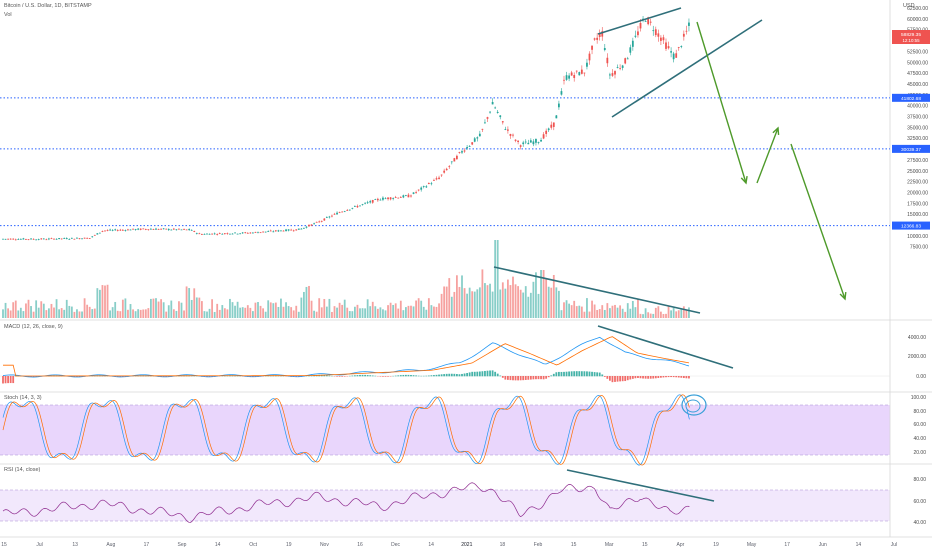  What do you see at coordinates (645, 545) in the screenshot?
I see `time-axis-label: 15` at bounding box center [645, 545].